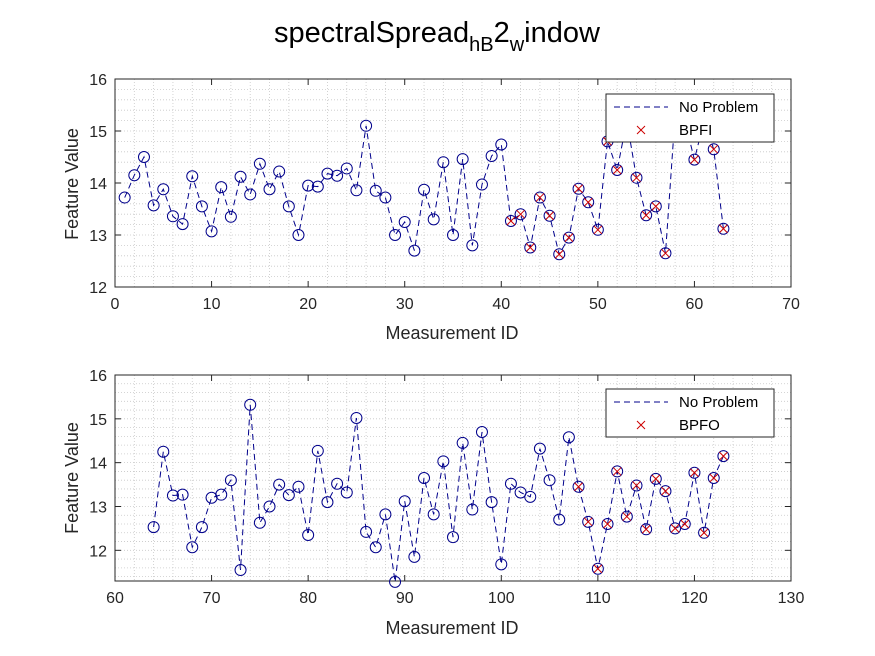 The image size is (875, 656). I want to click on y-tick-label: 15, so click(98, 132).